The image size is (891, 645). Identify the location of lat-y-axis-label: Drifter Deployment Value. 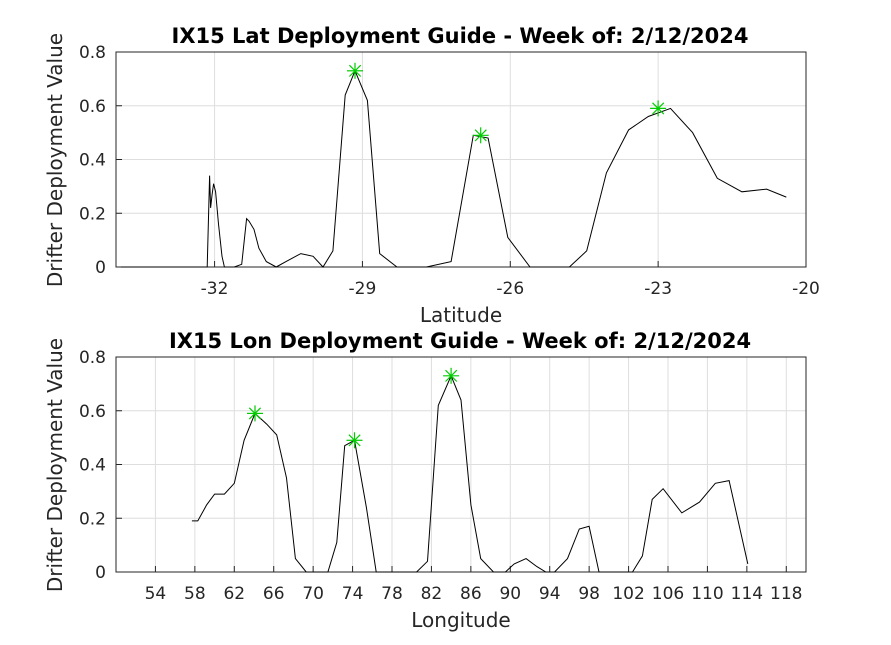
(55, 160).